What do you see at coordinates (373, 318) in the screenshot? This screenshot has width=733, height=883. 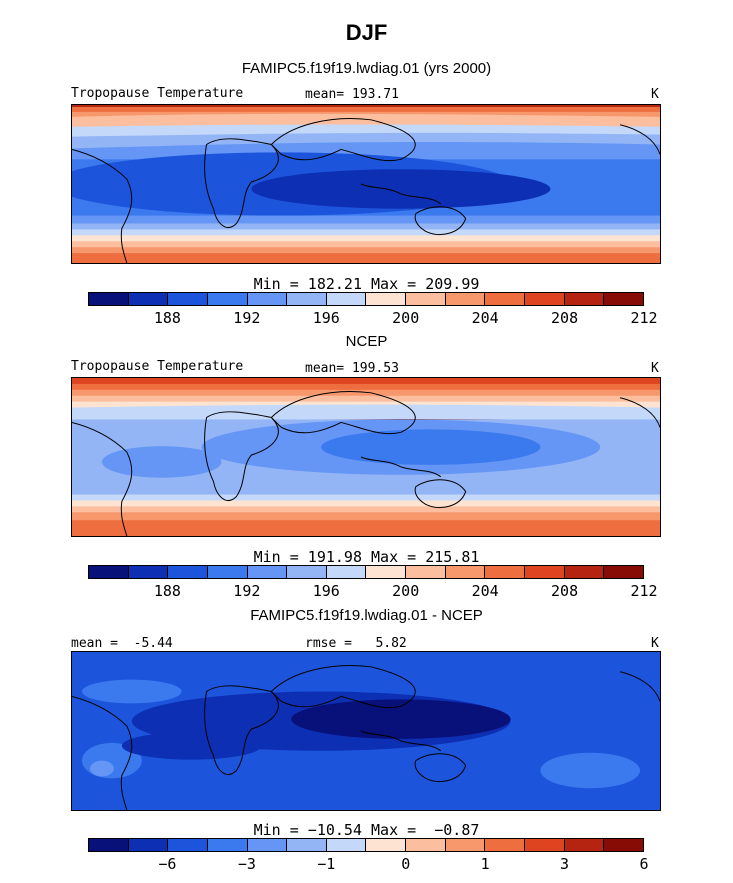 I see `panel1-colorbar-ticks: 188 192 196 200 204 208 212` at bounding box center [373, 318].